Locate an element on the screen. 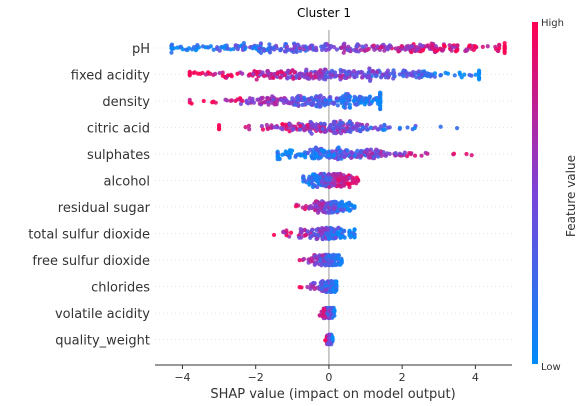 The height and width of the screenshot is (406, 586). feature-label: density is located at coordinates (126, 102).